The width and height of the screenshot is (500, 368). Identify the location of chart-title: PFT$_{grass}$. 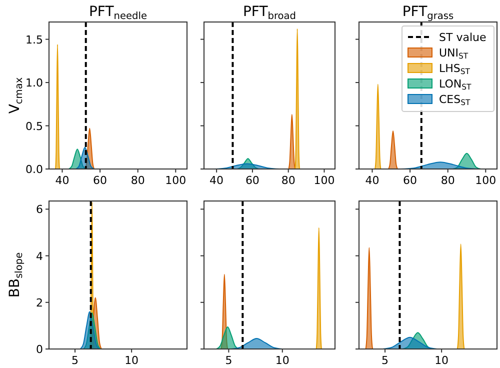
(428, 13).